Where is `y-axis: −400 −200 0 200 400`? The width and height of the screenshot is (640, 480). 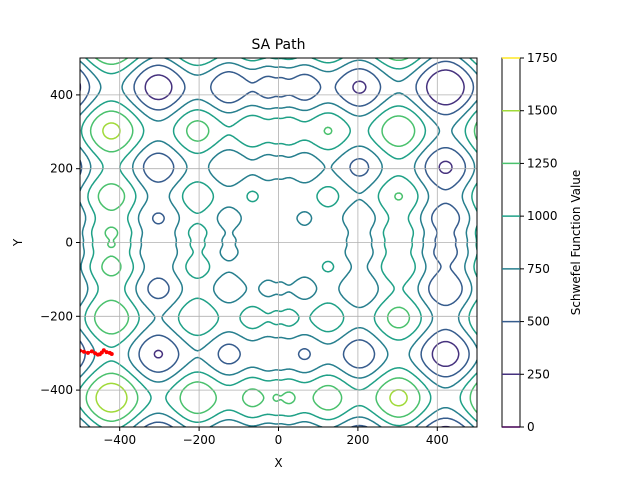
y-axis: −400 −200 0 200 400 is located at coordinates (60, 242).